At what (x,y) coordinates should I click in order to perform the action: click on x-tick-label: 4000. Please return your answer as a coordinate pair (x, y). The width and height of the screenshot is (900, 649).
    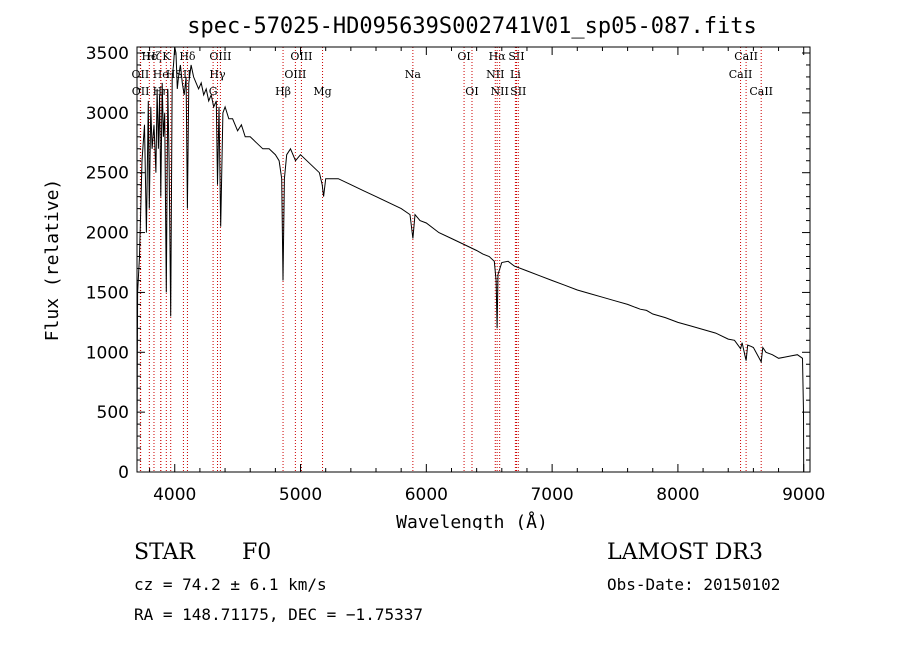
    Looking at the image, I should click on (174, 495).